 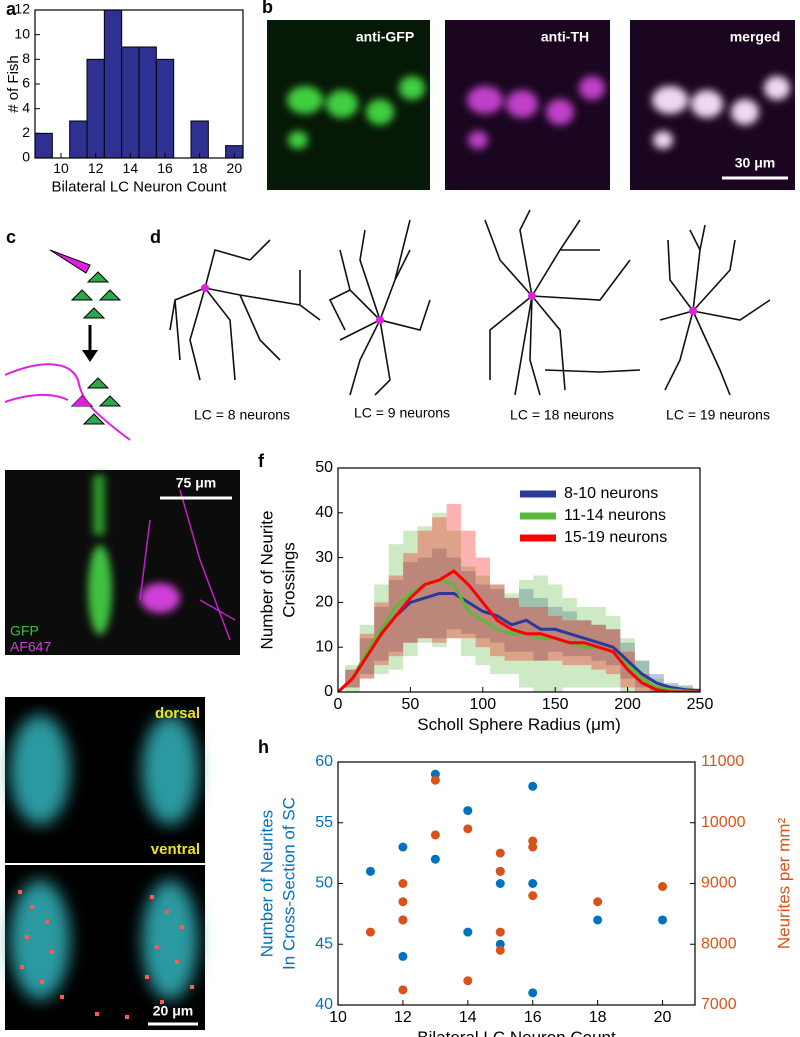 What do you see at coordinates (288, 580) in the screenshot?
I see `y-axis-label: Crossings` at bounding box center [288, 580].